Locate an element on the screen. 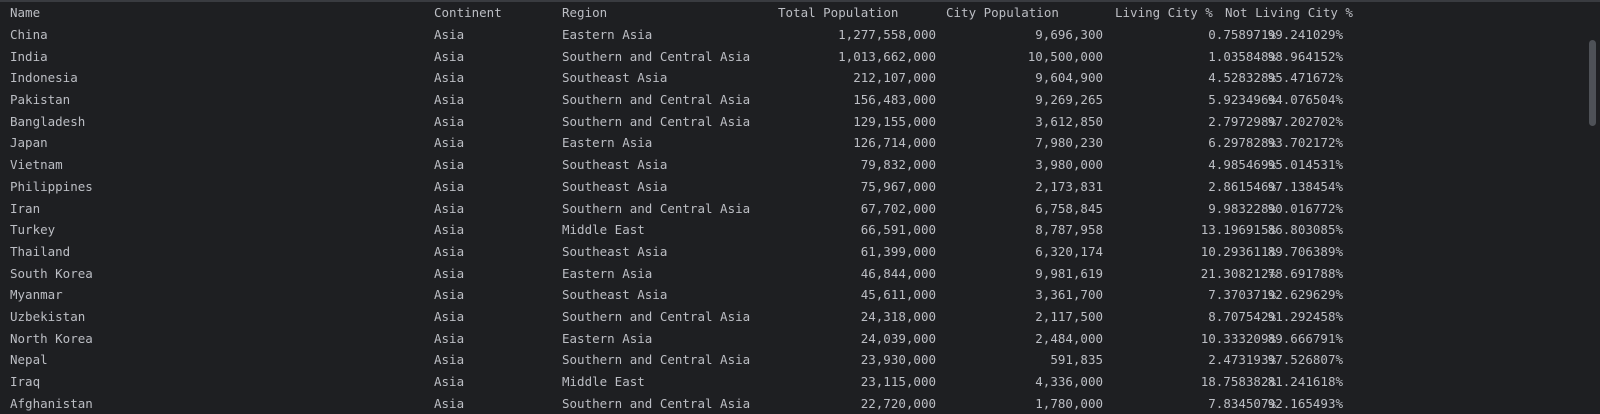 The height and width of the screenshot is (414, 1600). cell-total-population: 156,483,000 is located at coordinates (894, 100).